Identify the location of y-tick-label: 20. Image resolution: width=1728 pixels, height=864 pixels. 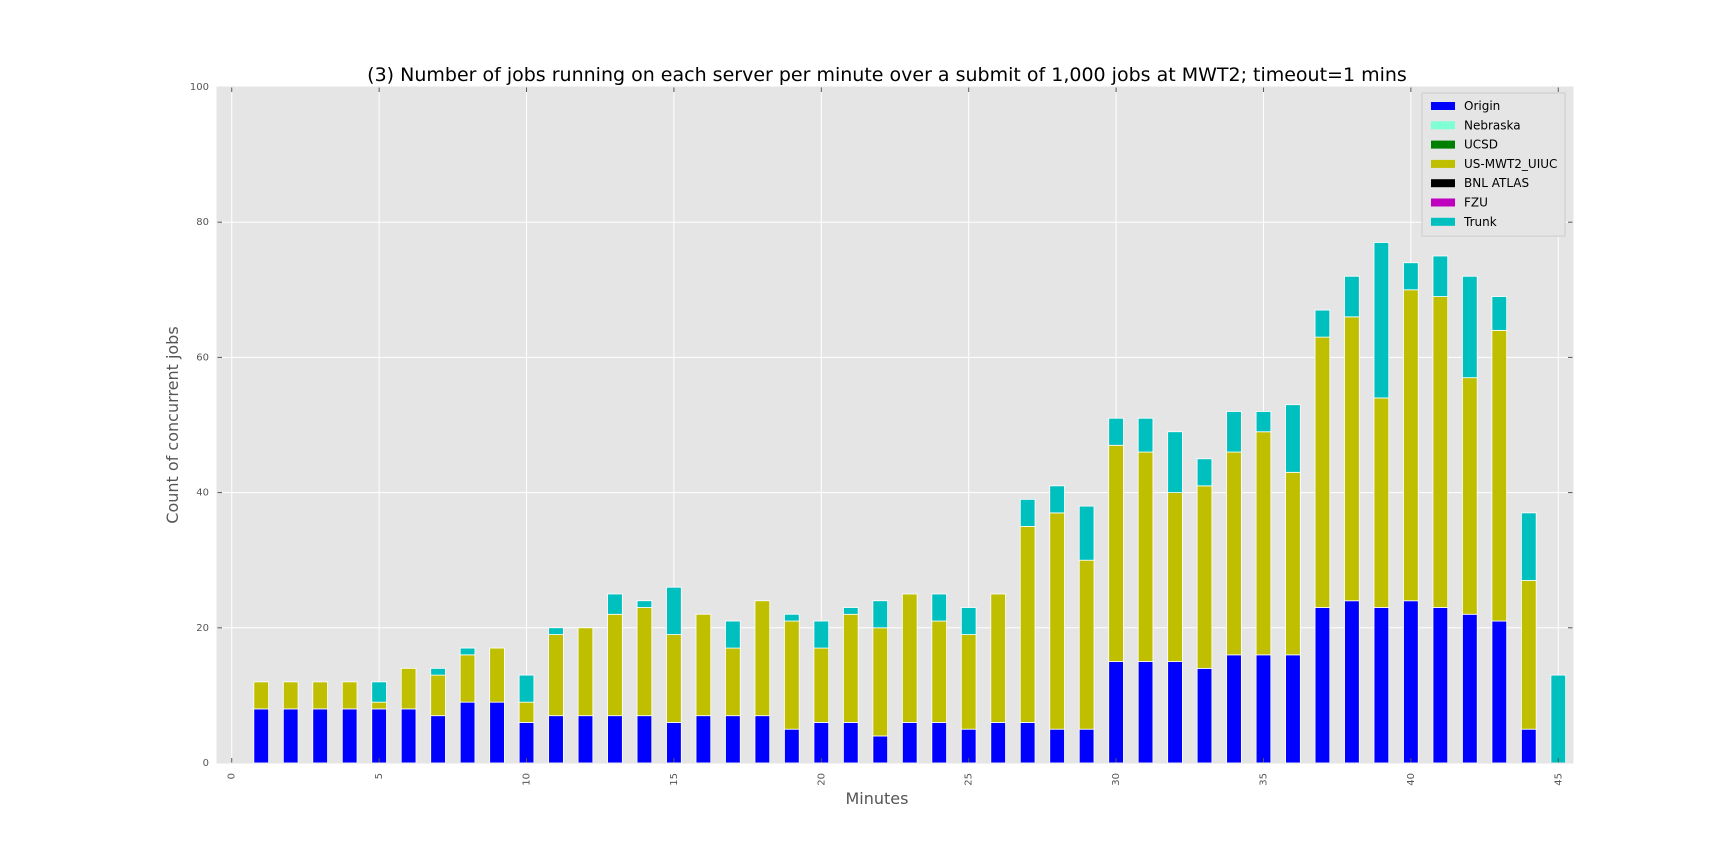
(202, 628).